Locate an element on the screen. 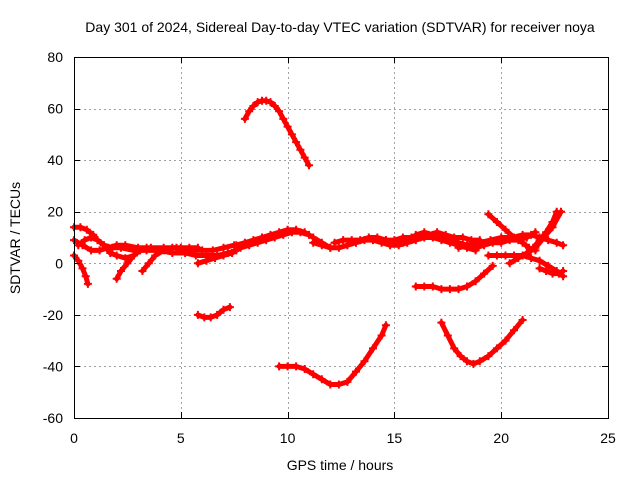 The height and width of the screenshot is (480, 640). series-s8 is located at coordinates (283, 238).